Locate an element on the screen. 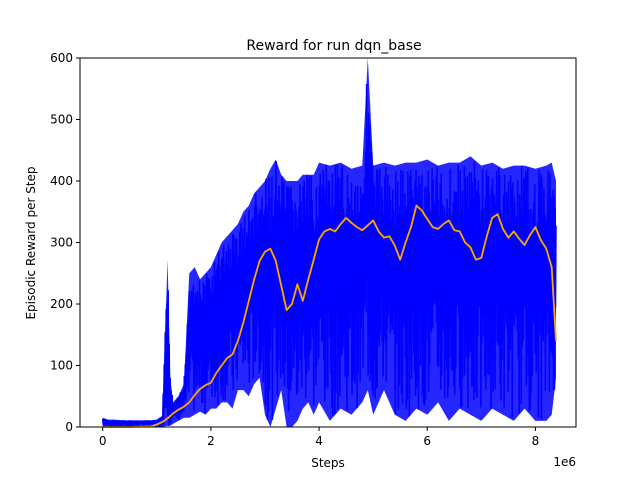 The height and width of the screenshot is (480, 640). x-axis-label: Steps is located at coordinates (328, 463).